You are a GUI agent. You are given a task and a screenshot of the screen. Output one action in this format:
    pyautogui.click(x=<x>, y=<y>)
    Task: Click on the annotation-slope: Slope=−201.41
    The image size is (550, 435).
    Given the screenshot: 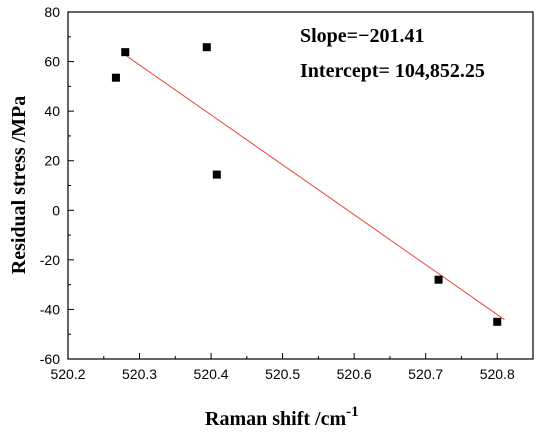 What is the action you would take?
    pyautogui.click(x=362, y=36)
    